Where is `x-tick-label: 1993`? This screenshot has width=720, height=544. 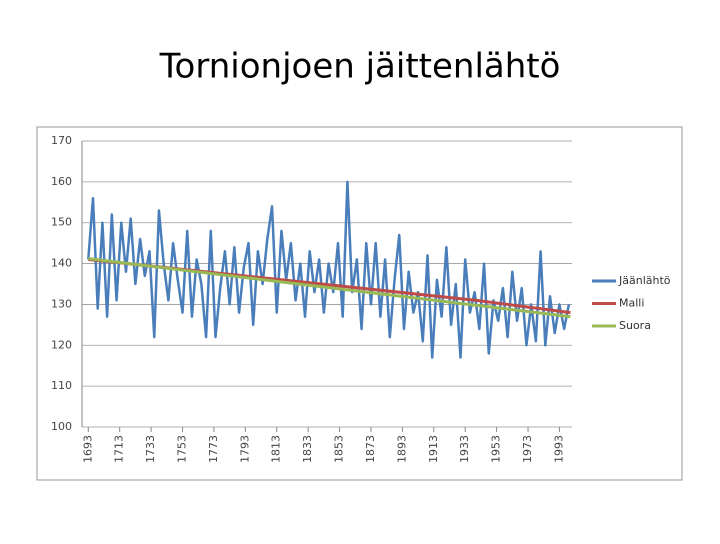
x-tick-label: 1993 is located at coordinates (558, 449).